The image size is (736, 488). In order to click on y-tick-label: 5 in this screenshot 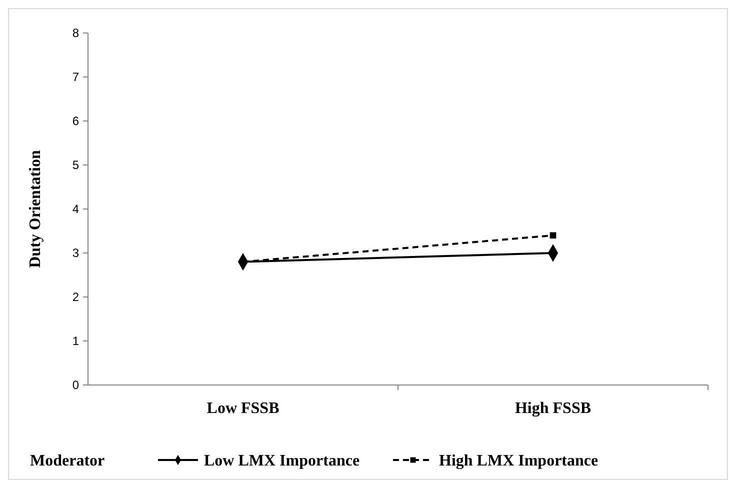, I will do `click(76, 165)`.